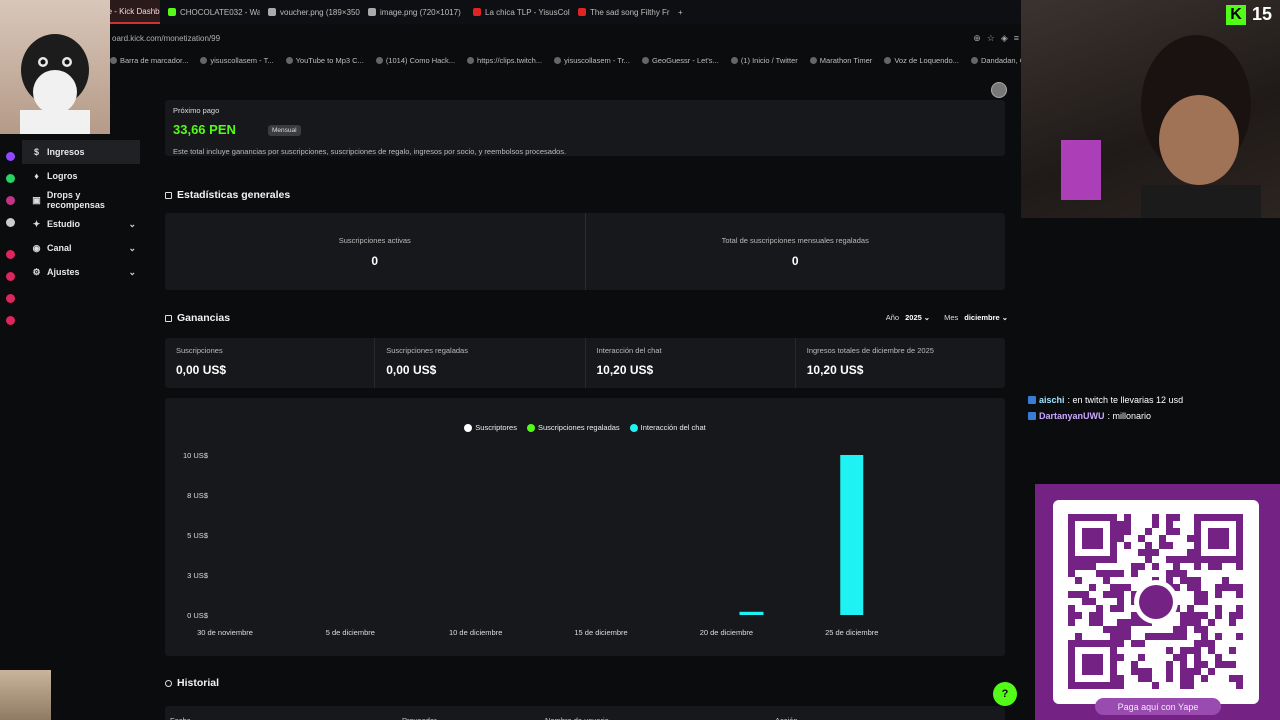  What do you see at coordinates (234, 195) in the screenshot?
I see `general-stats-heading: Estadísticas generales` at bounding box center [234, 195].